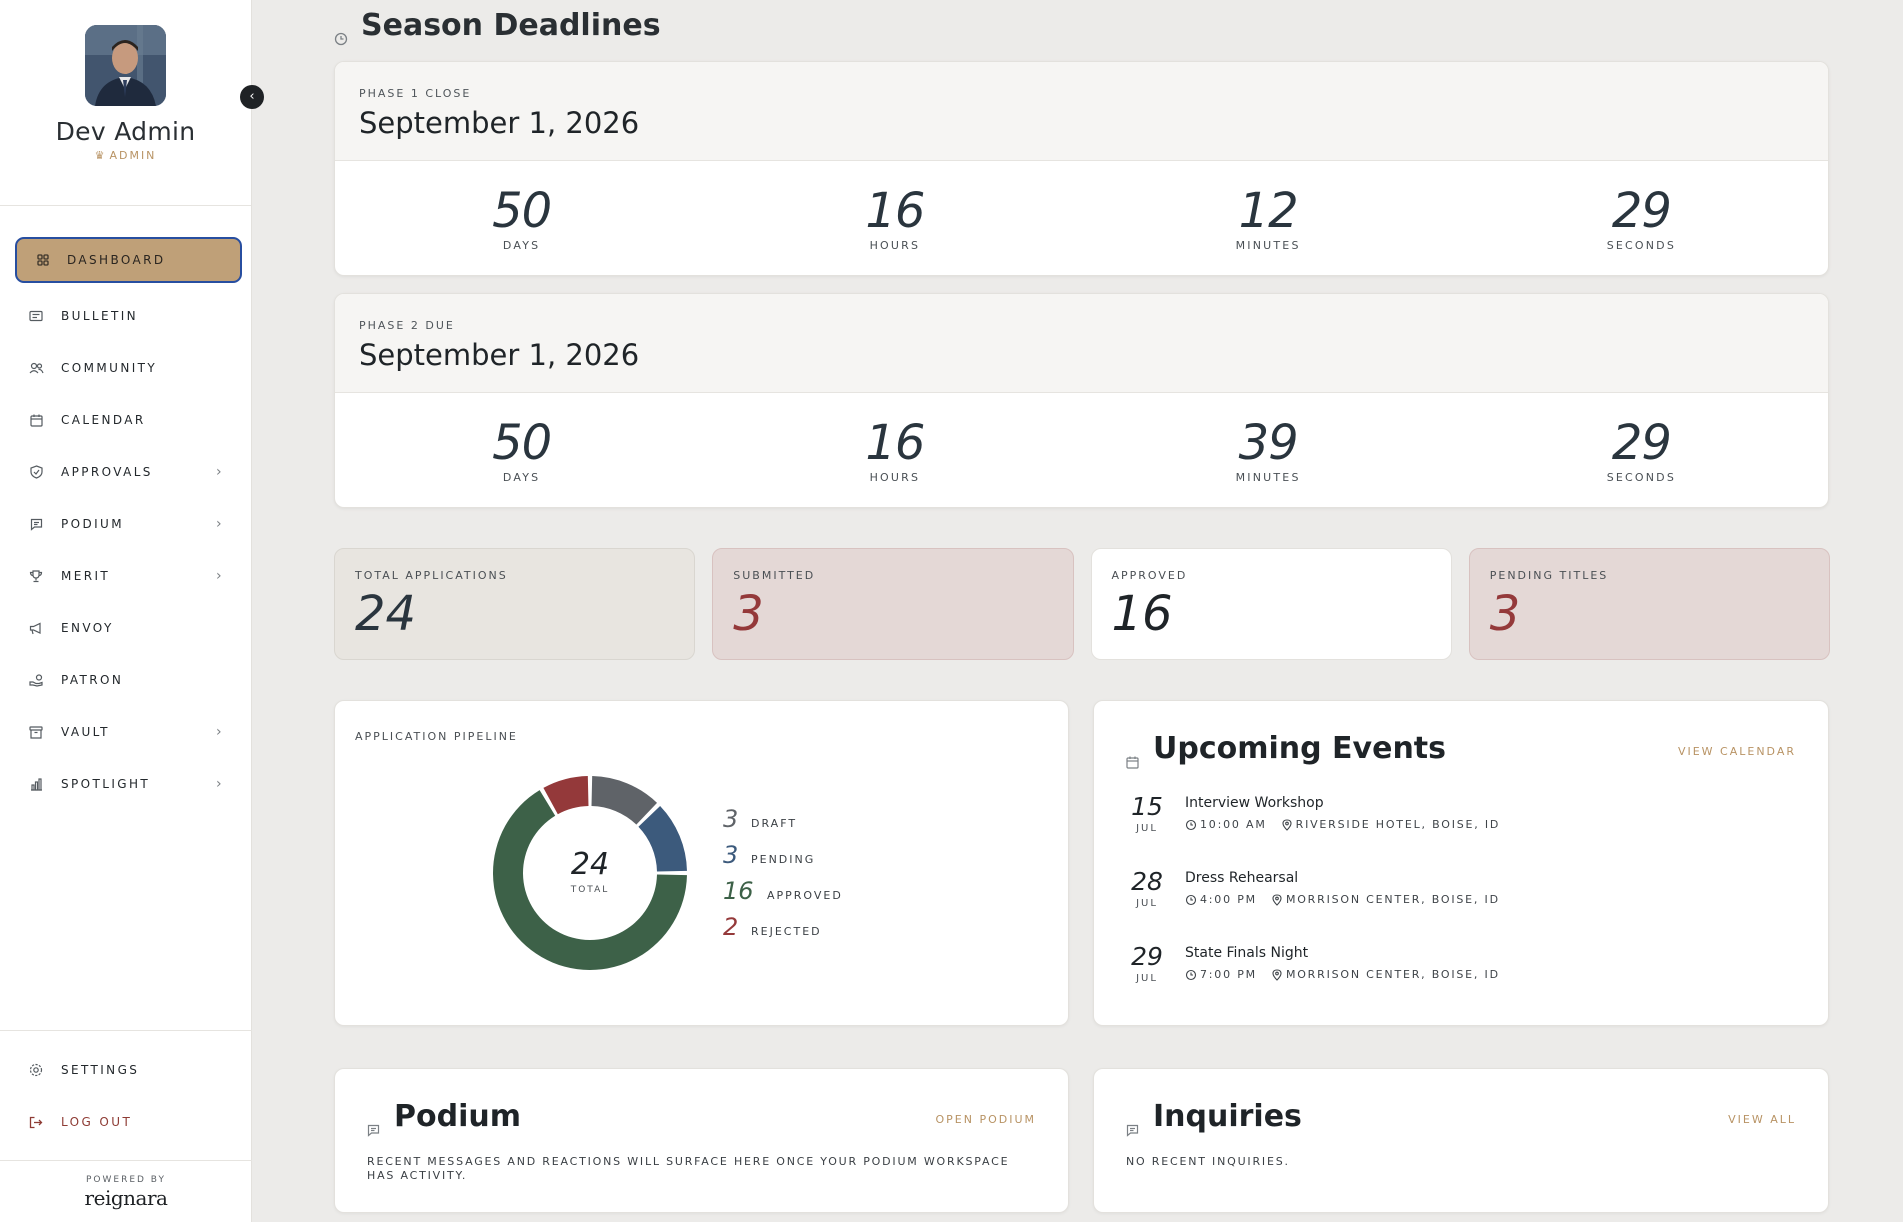  Describe the element at coordinates (1147, 956) in the screenshot. I see `event-day: 29` at that location.